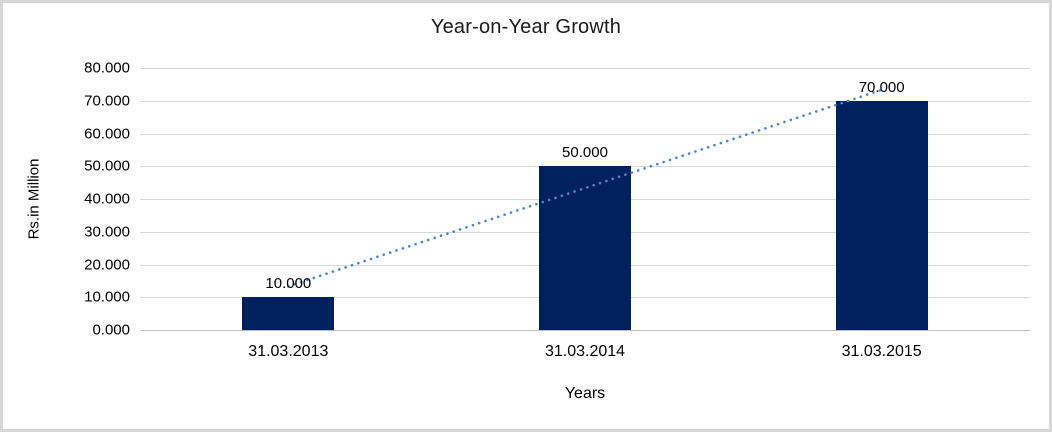 This screenshot has height=432, width=1052. I want to click on data-label: 10.000, so click(288, 284).